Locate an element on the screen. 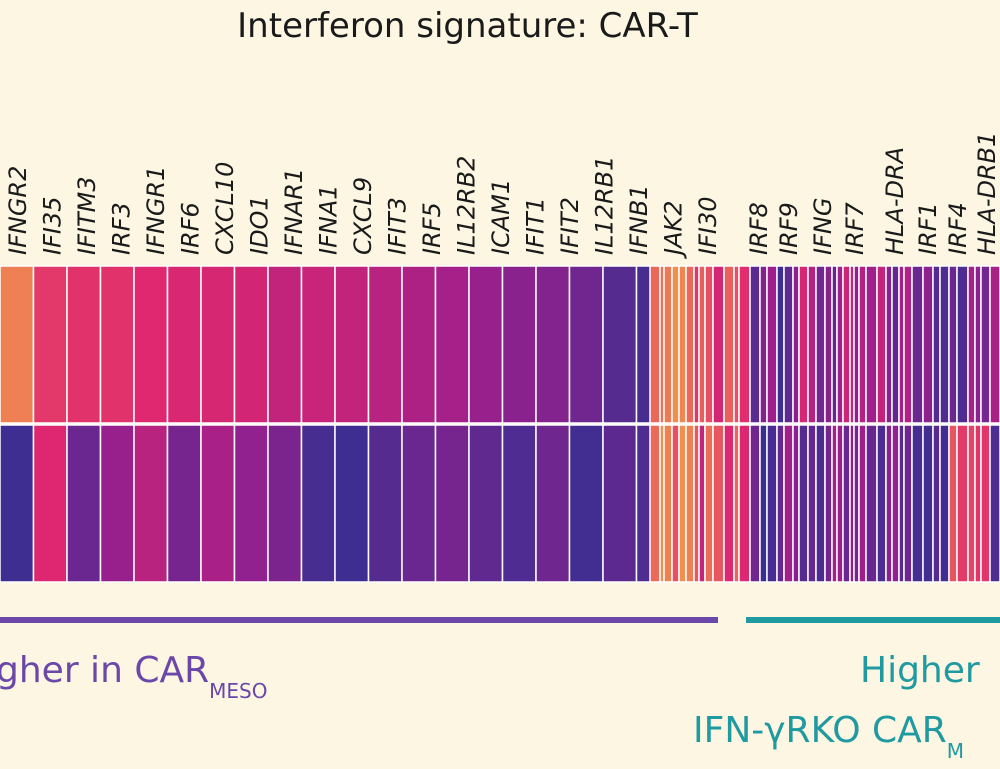 Image resolution: width=1000 pixels, height=769 pixels. gene-label: IFNG is located at coordinates (823, 226).